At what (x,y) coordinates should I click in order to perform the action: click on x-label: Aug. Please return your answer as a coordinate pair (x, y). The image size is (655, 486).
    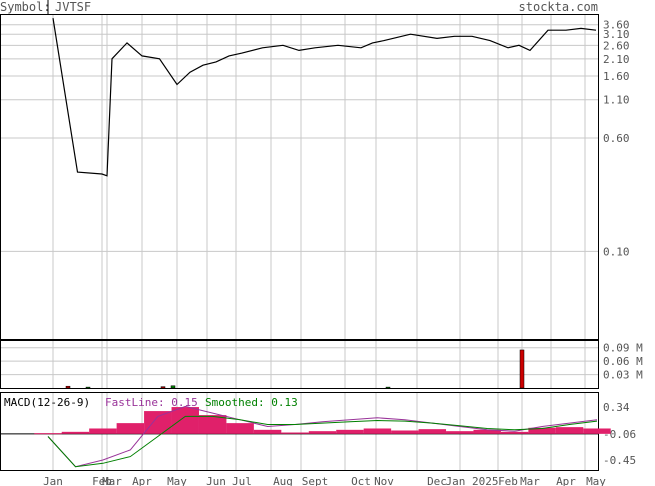
    Looking at the image, I should click on (283, 480).